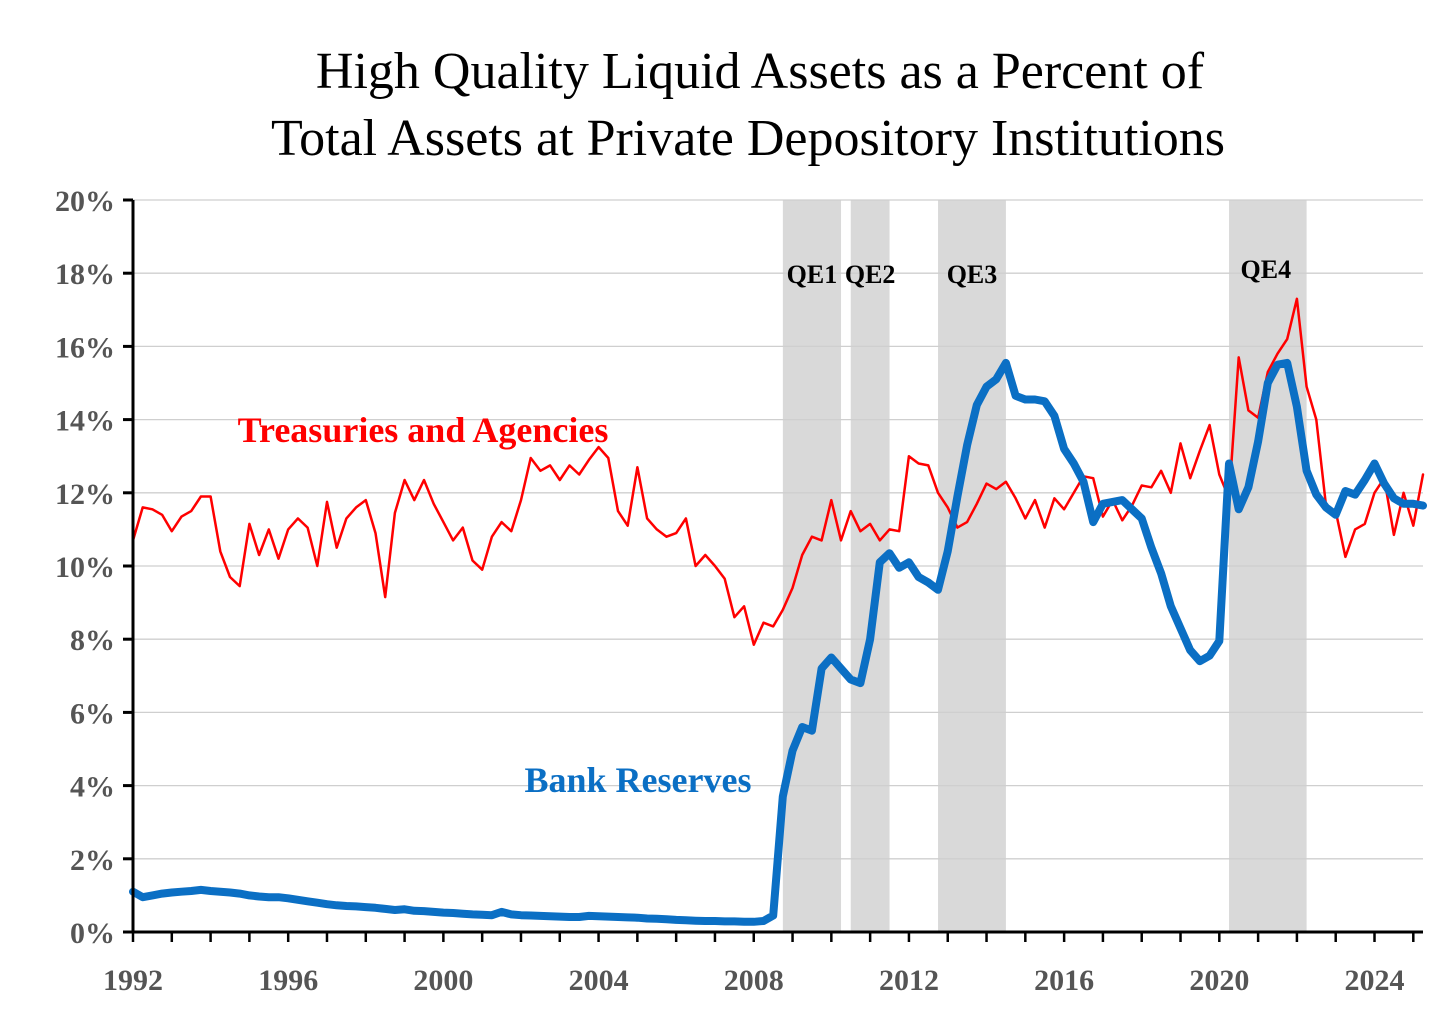 The image size is (1456, 1020). What do you see at coordinates (85, 201) in the screenshot?
I see `y-tick-label: 20%` at bounding box center [85, 201].